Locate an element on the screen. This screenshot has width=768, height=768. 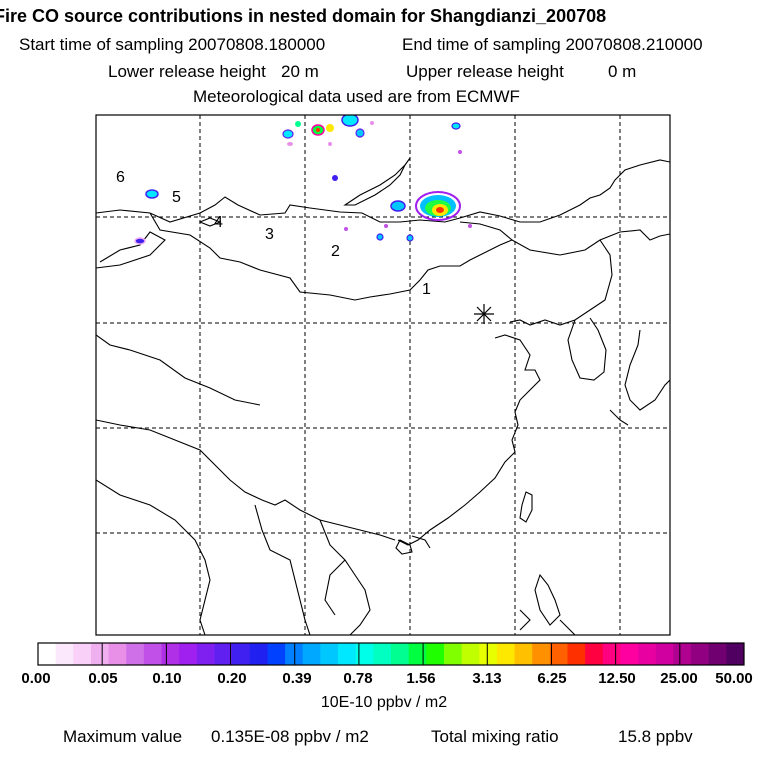
colorbar-unit: 10E-10 ppbv / m2 is located at coordinates (384, 702).